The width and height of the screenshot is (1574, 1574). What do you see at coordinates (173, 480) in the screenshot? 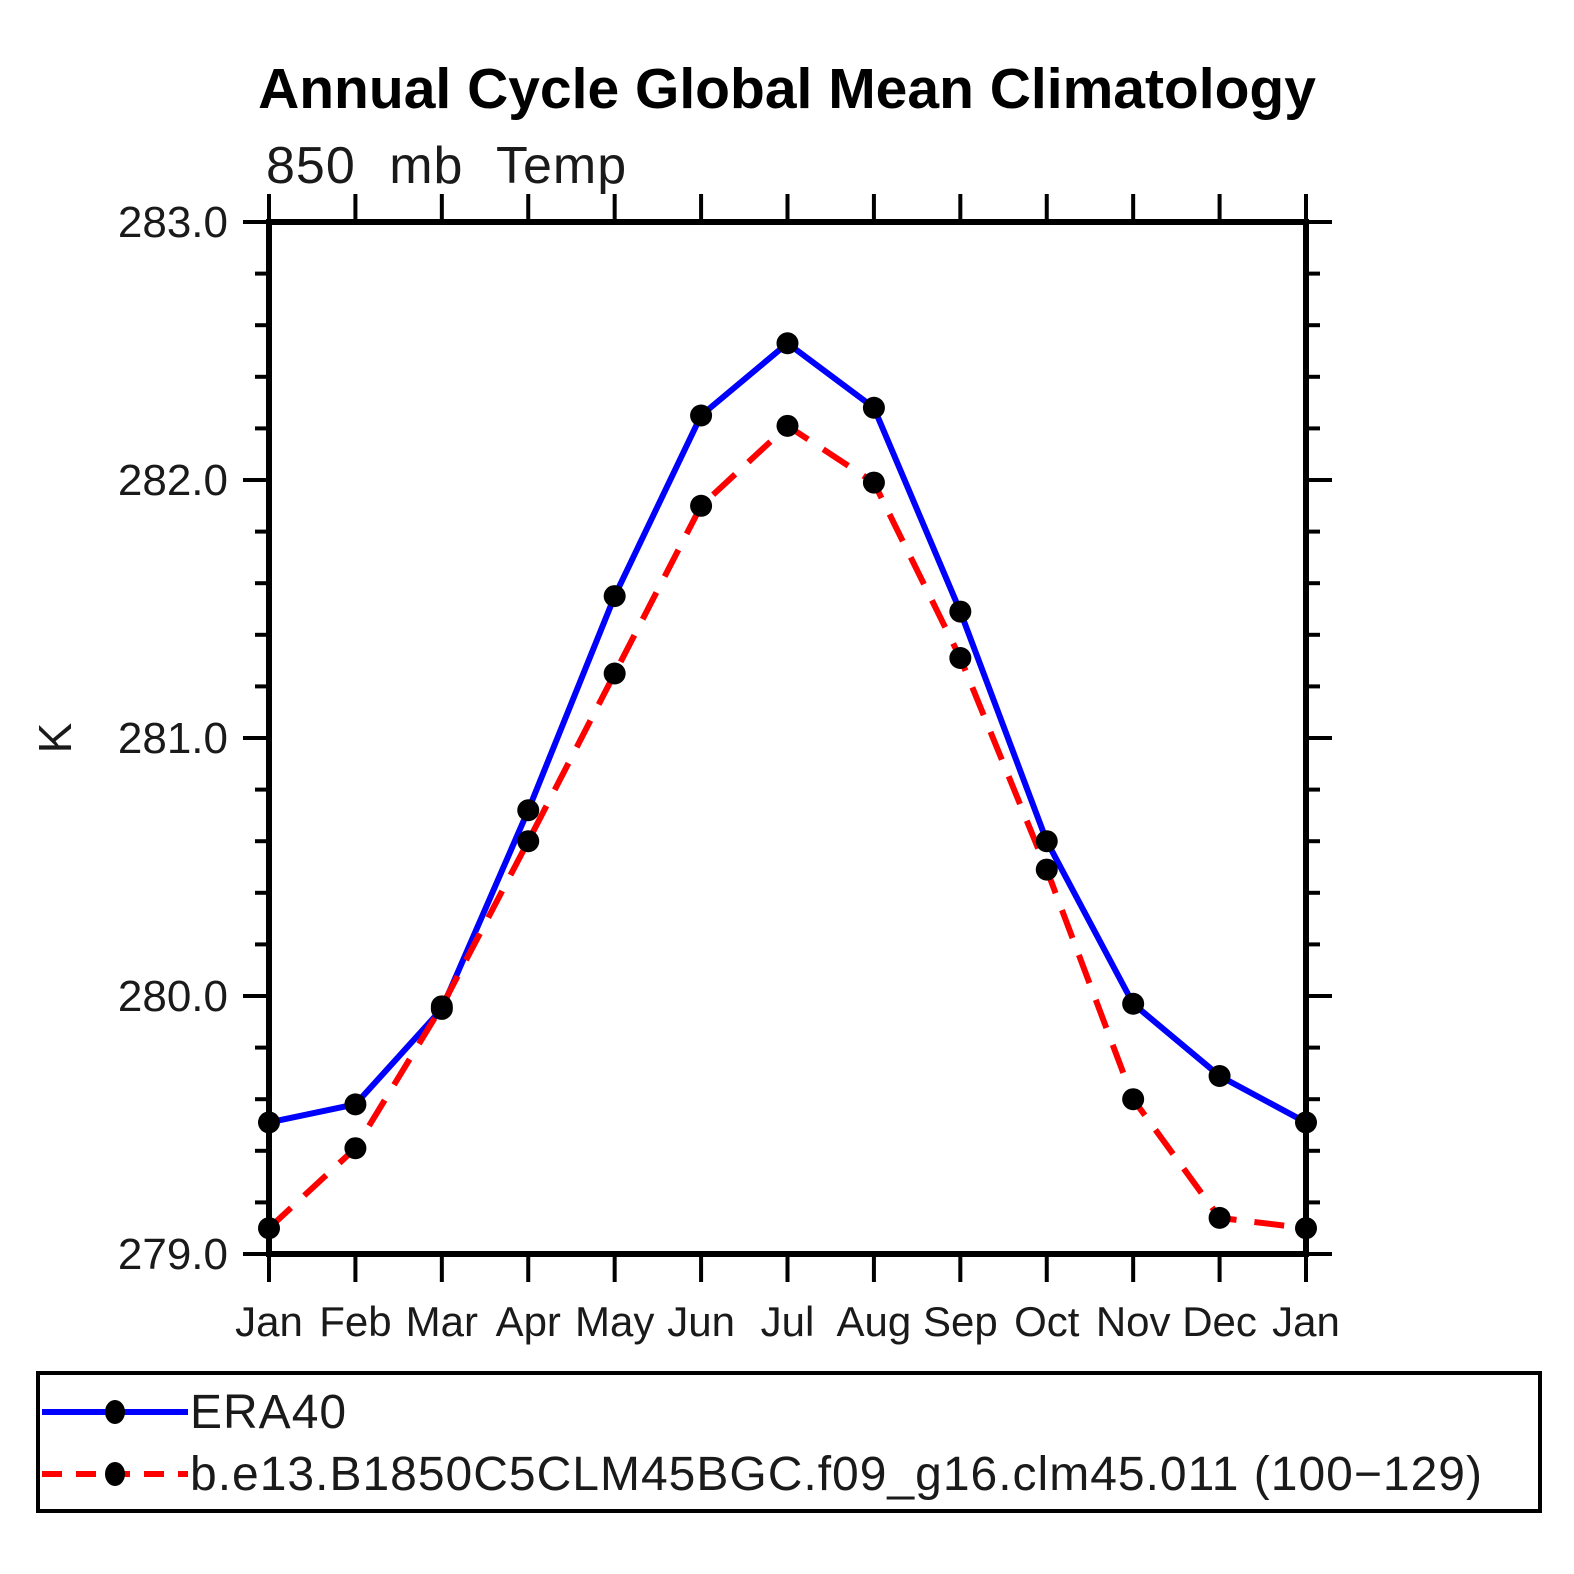
I see `y-tick-label: 282.0` at bounding box center [173, 480].